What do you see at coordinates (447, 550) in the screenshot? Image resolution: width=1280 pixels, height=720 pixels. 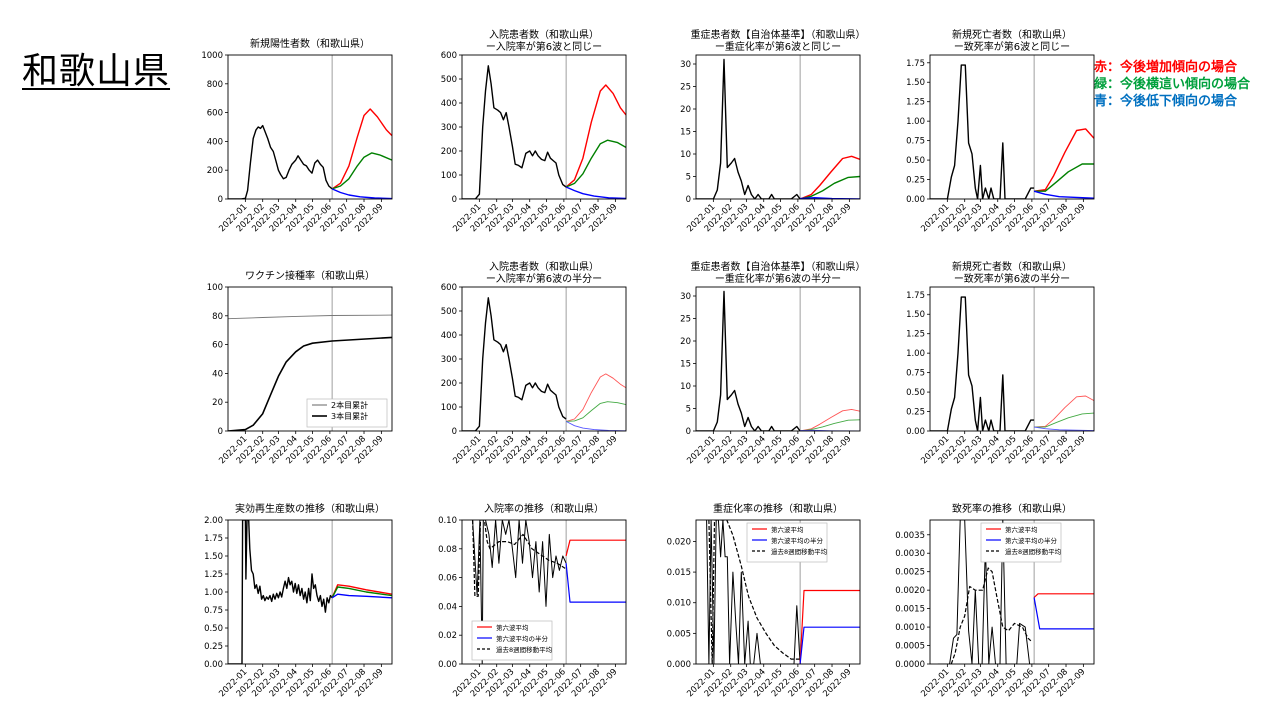 I see `y-tick-label: 0.08` at bounding box center [447, 550].